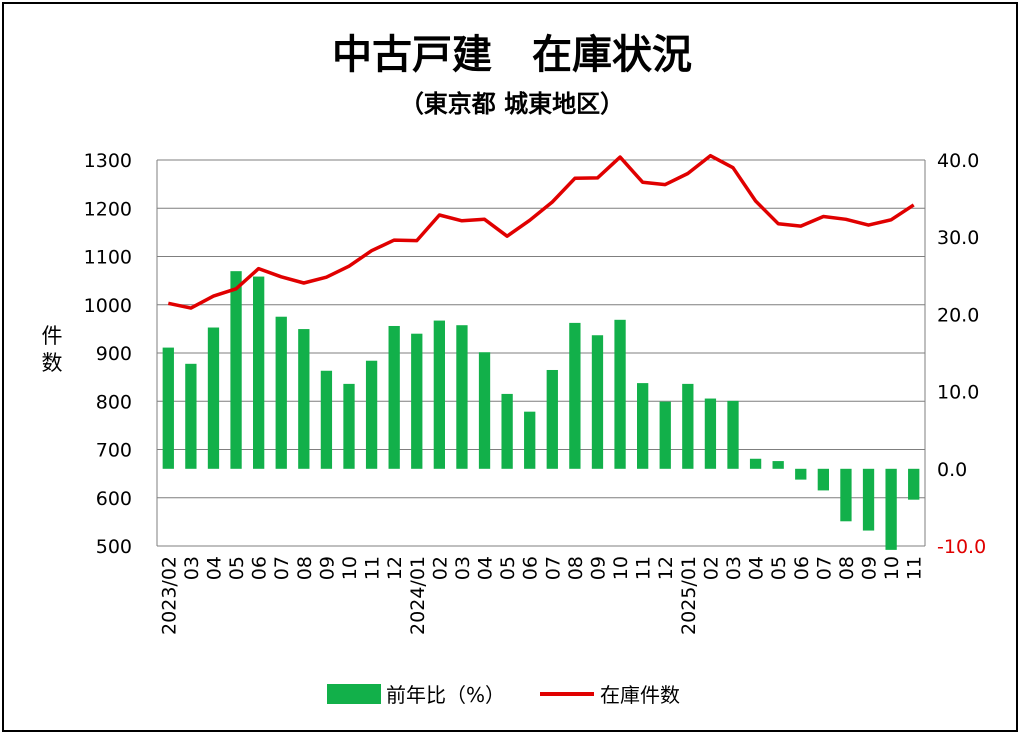 The width and height of the screenshot is (1024, 738). Describe the element at coordinates (958, 238) in the screenshot. I see `right-tick-label: 30.0` at that location.